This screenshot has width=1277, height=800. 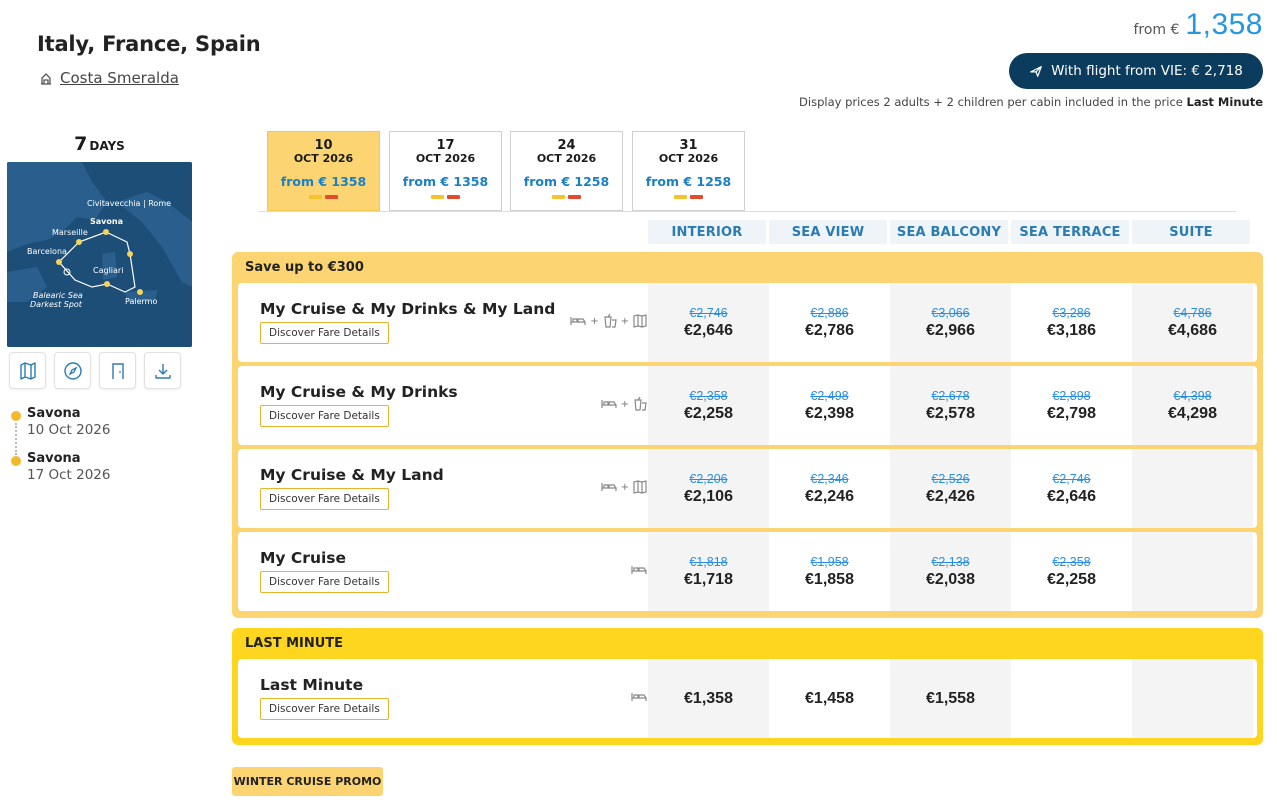 I want to click on date-tab-10-oct: 10 OCT 2026 from € 1358, so click(x=323, y=171).